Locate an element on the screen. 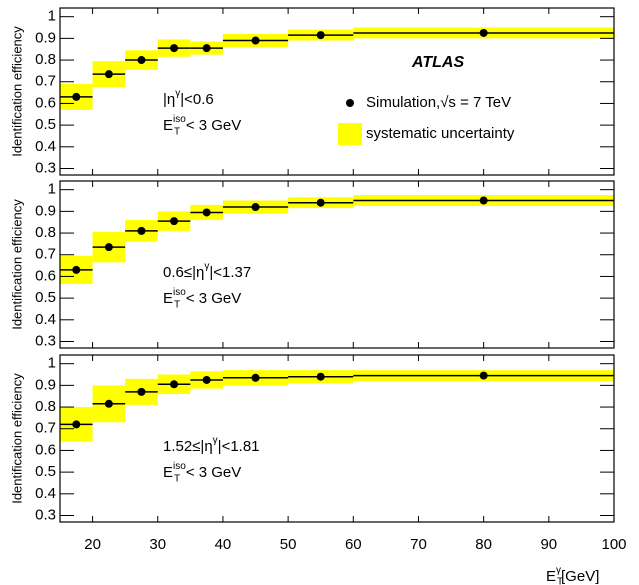 This screenshot has width=639, height=585. x-tick-label: 40 is located at coordinates (223, 544).